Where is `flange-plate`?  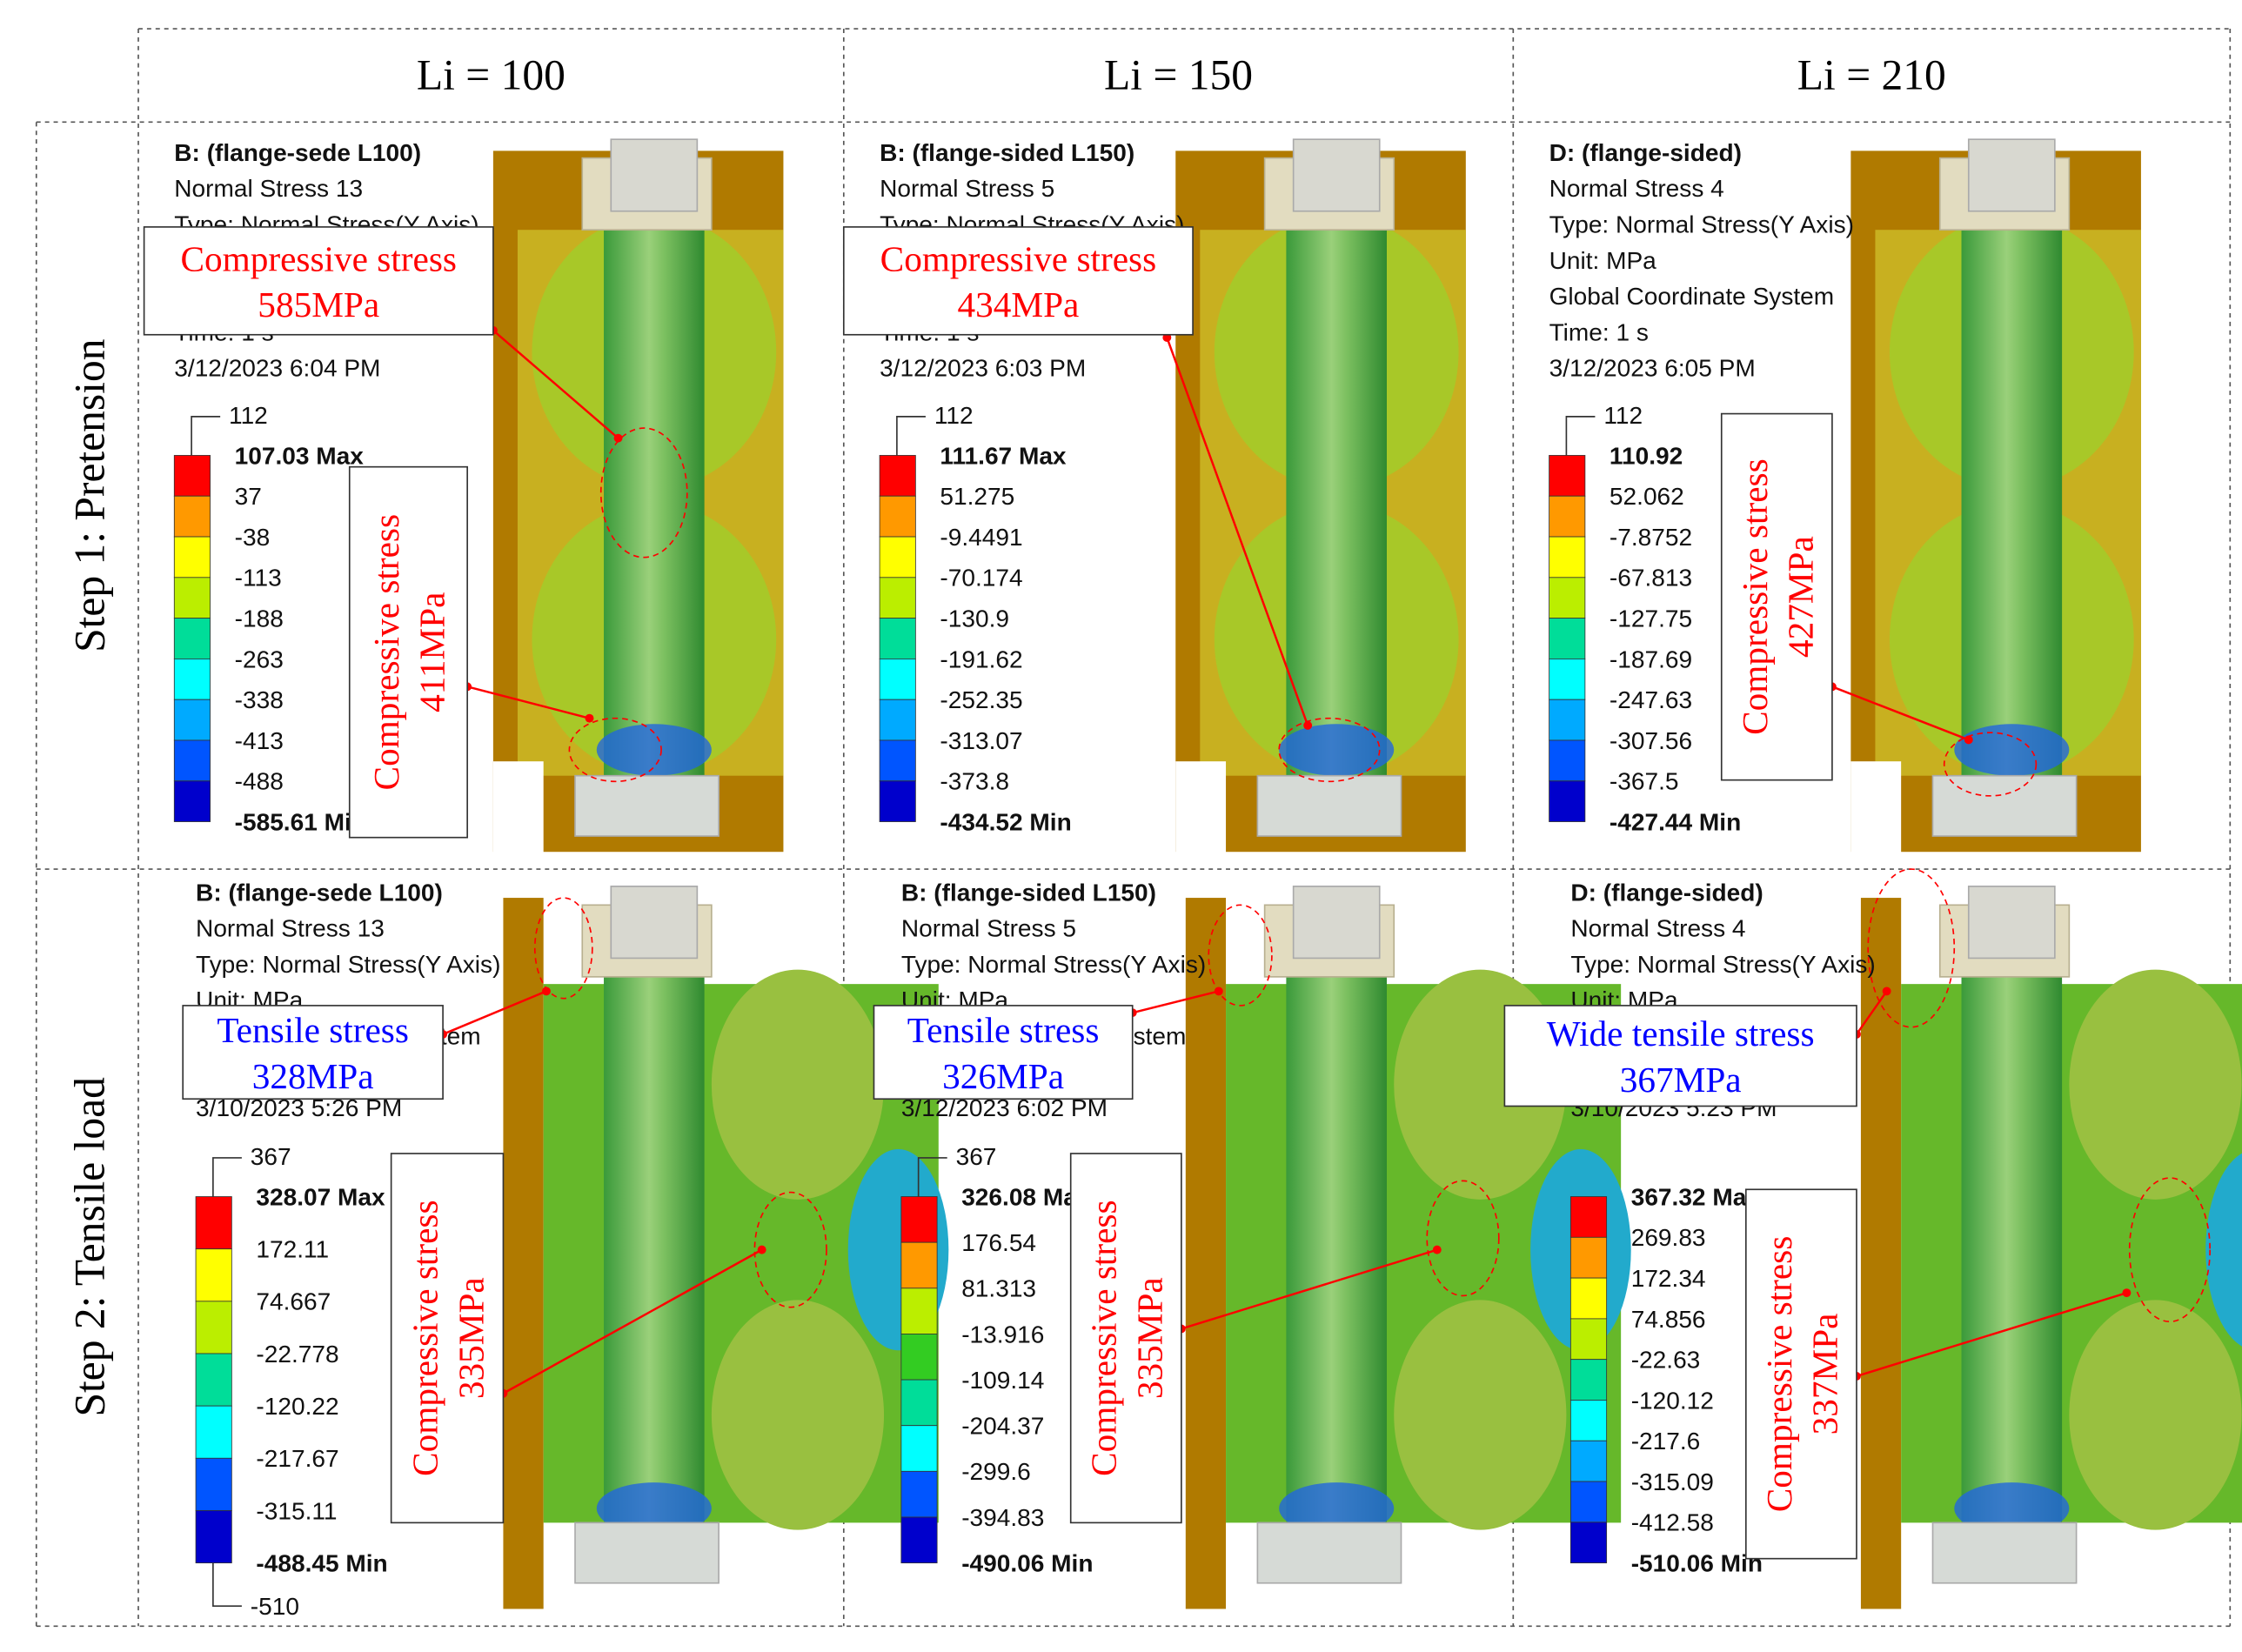
flange-plate is located at coordinates (523, 1253).